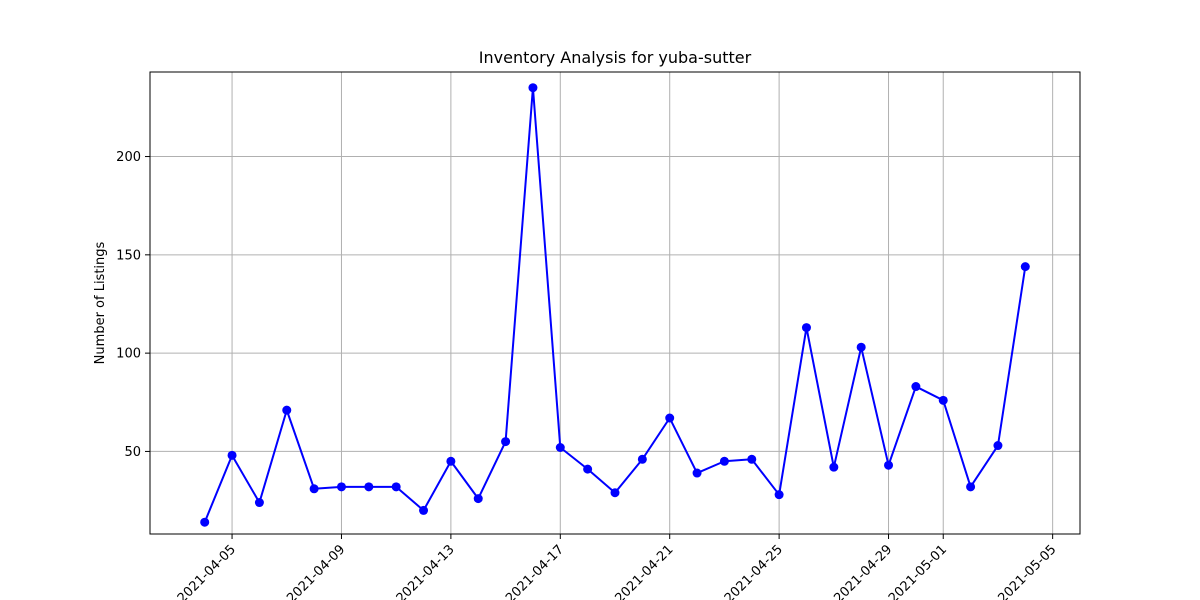 This screenshot has width=1200, height=600. Describe the element at coordinates (128, 157) in the screenshot. I see `y-tick-label: 200` at that location.